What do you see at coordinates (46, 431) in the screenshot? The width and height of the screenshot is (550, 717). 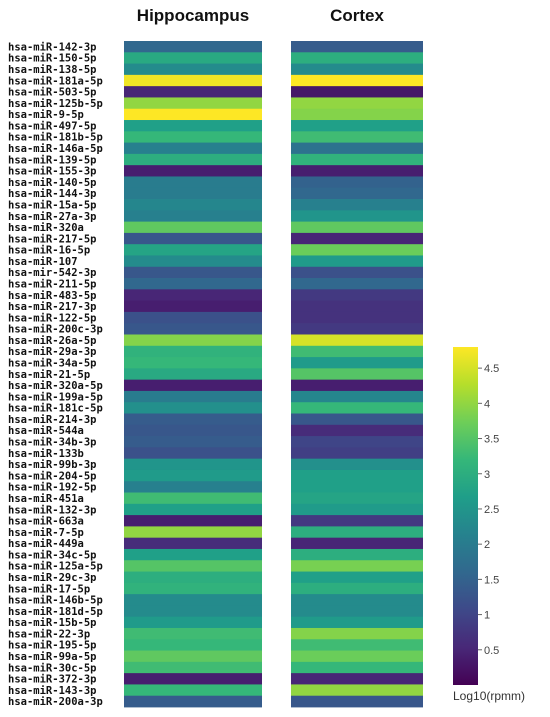 I see `row-label: hsa-miR-544a` at bounding box center [46, 431].